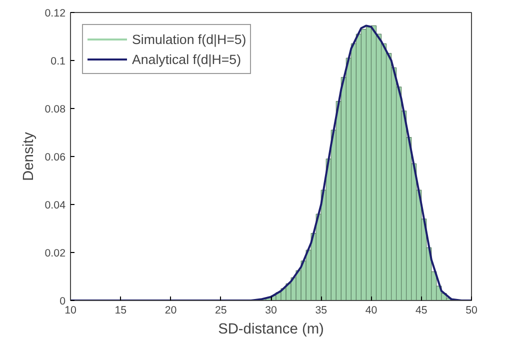  What do you see at coordinates (55, 254) in the screenshot?
I see `y-tick-label: 0.02` at bounding box center [55, 254].